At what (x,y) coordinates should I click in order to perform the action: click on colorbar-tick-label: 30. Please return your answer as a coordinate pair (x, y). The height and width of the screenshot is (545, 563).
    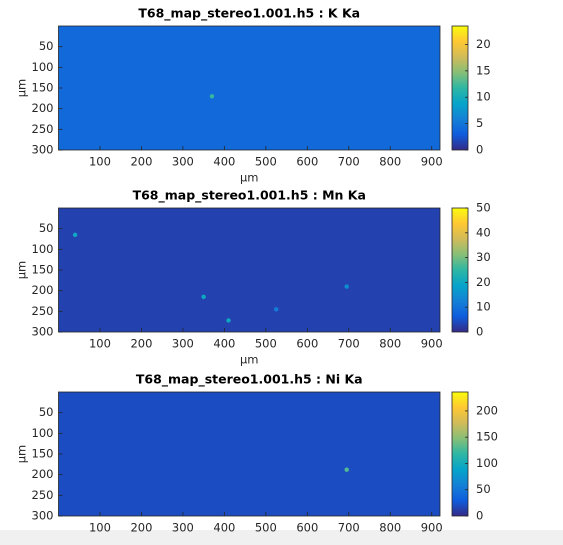
    Looking at the image, I should click on (483, 257).